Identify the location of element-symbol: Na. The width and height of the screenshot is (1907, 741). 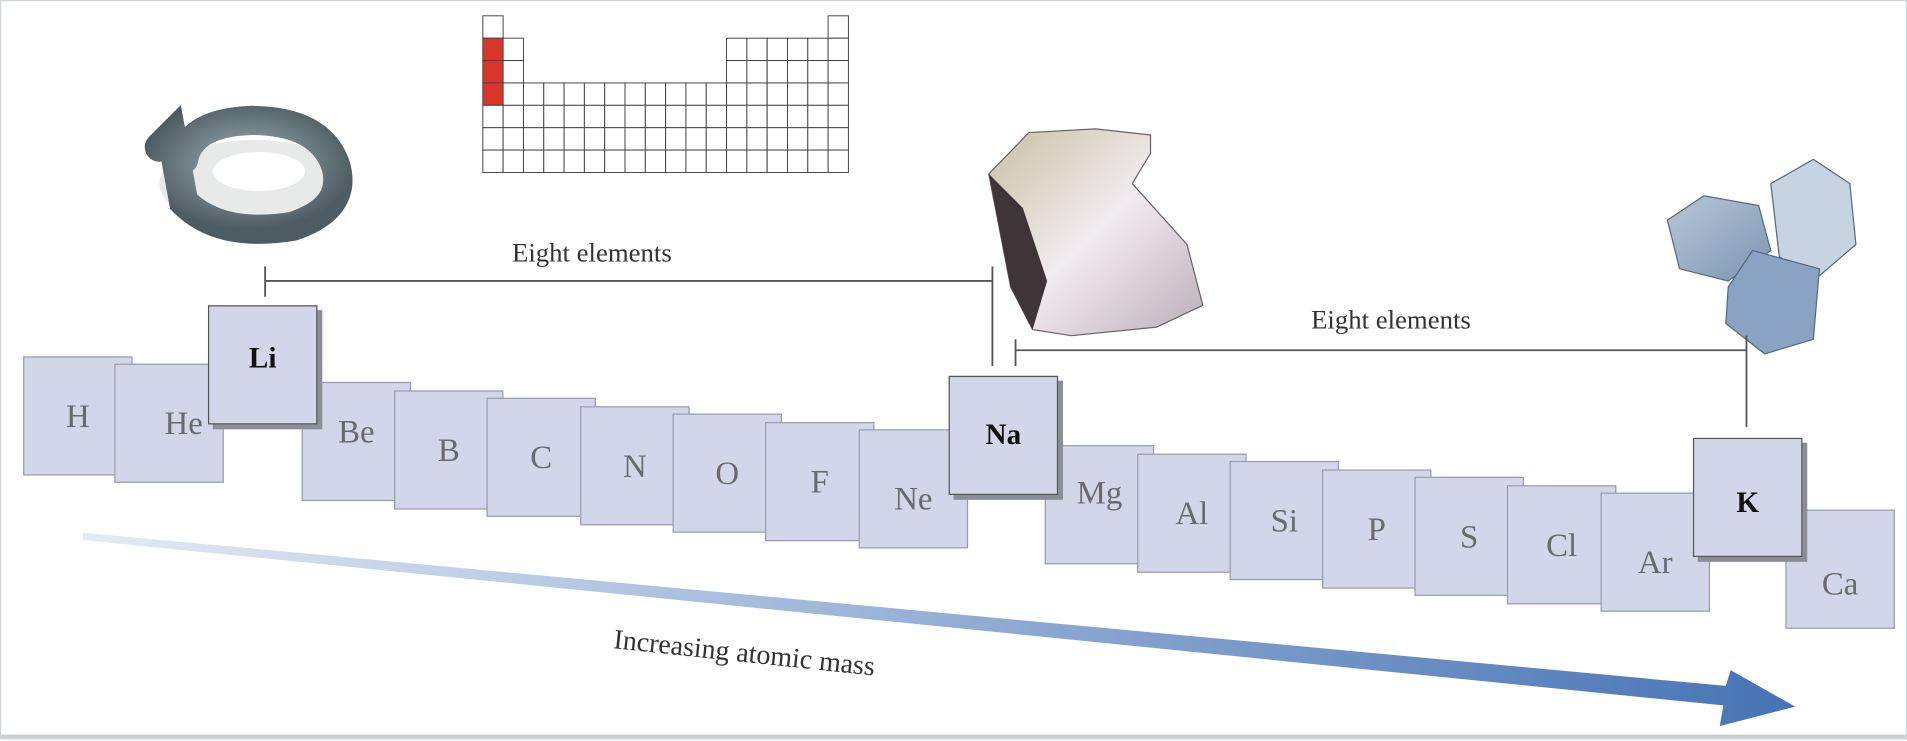
(1003, 434).